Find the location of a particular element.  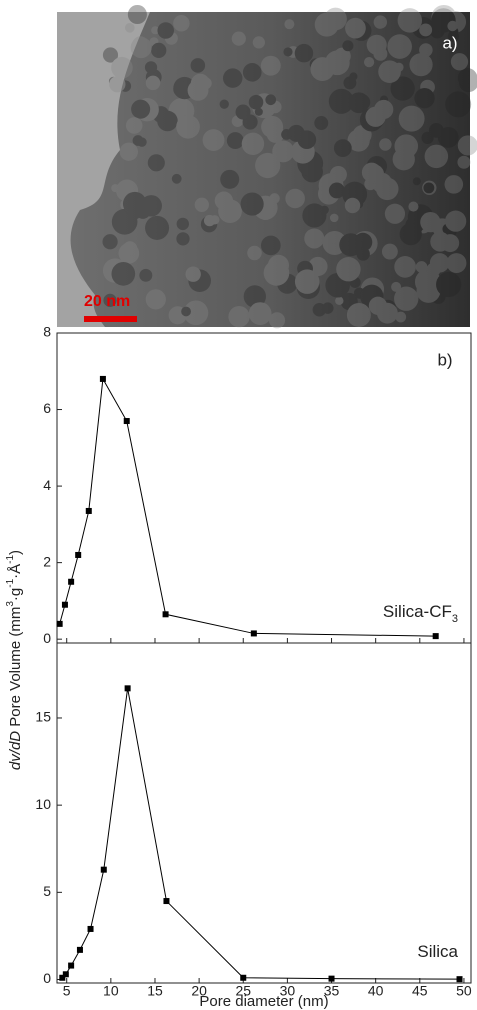

x-tick-label: 5 is located at coordinates (67, 991).